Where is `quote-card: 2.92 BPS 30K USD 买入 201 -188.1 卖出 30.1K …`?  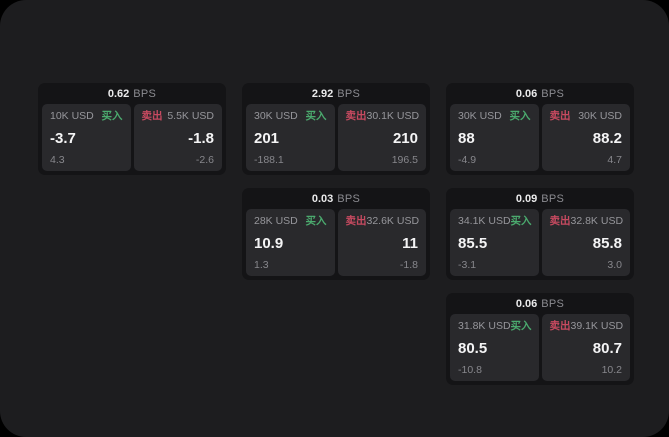 quote-card: 2.92 BPS 30K USD 买入 201 -188.1 卖出 30.1K … is located at coordinates (336, 129).